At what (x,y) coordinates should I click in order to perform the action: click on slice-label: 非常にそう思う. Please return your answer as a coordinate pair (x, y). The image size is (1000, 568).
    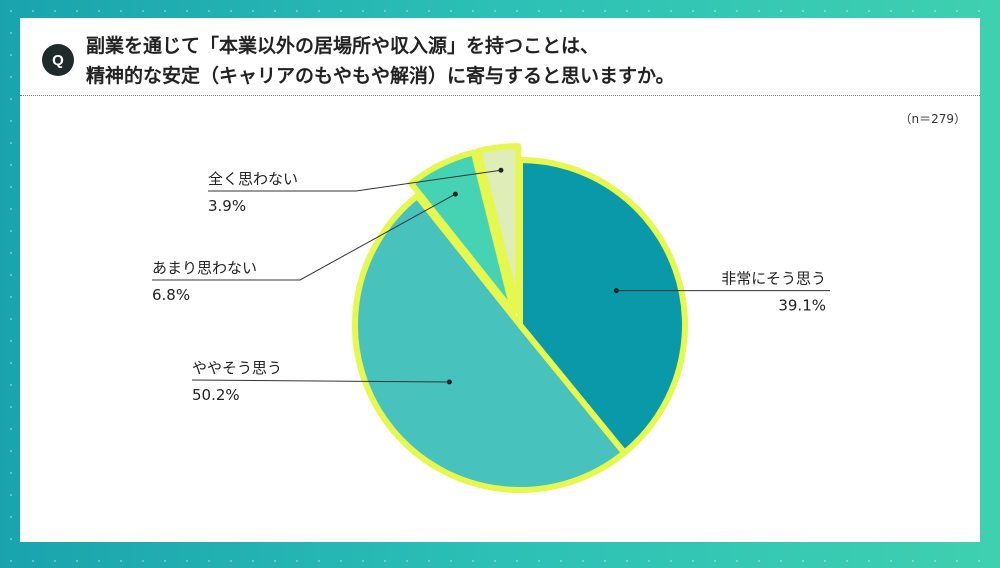
    Looking at the image, I should click on (773, 279).